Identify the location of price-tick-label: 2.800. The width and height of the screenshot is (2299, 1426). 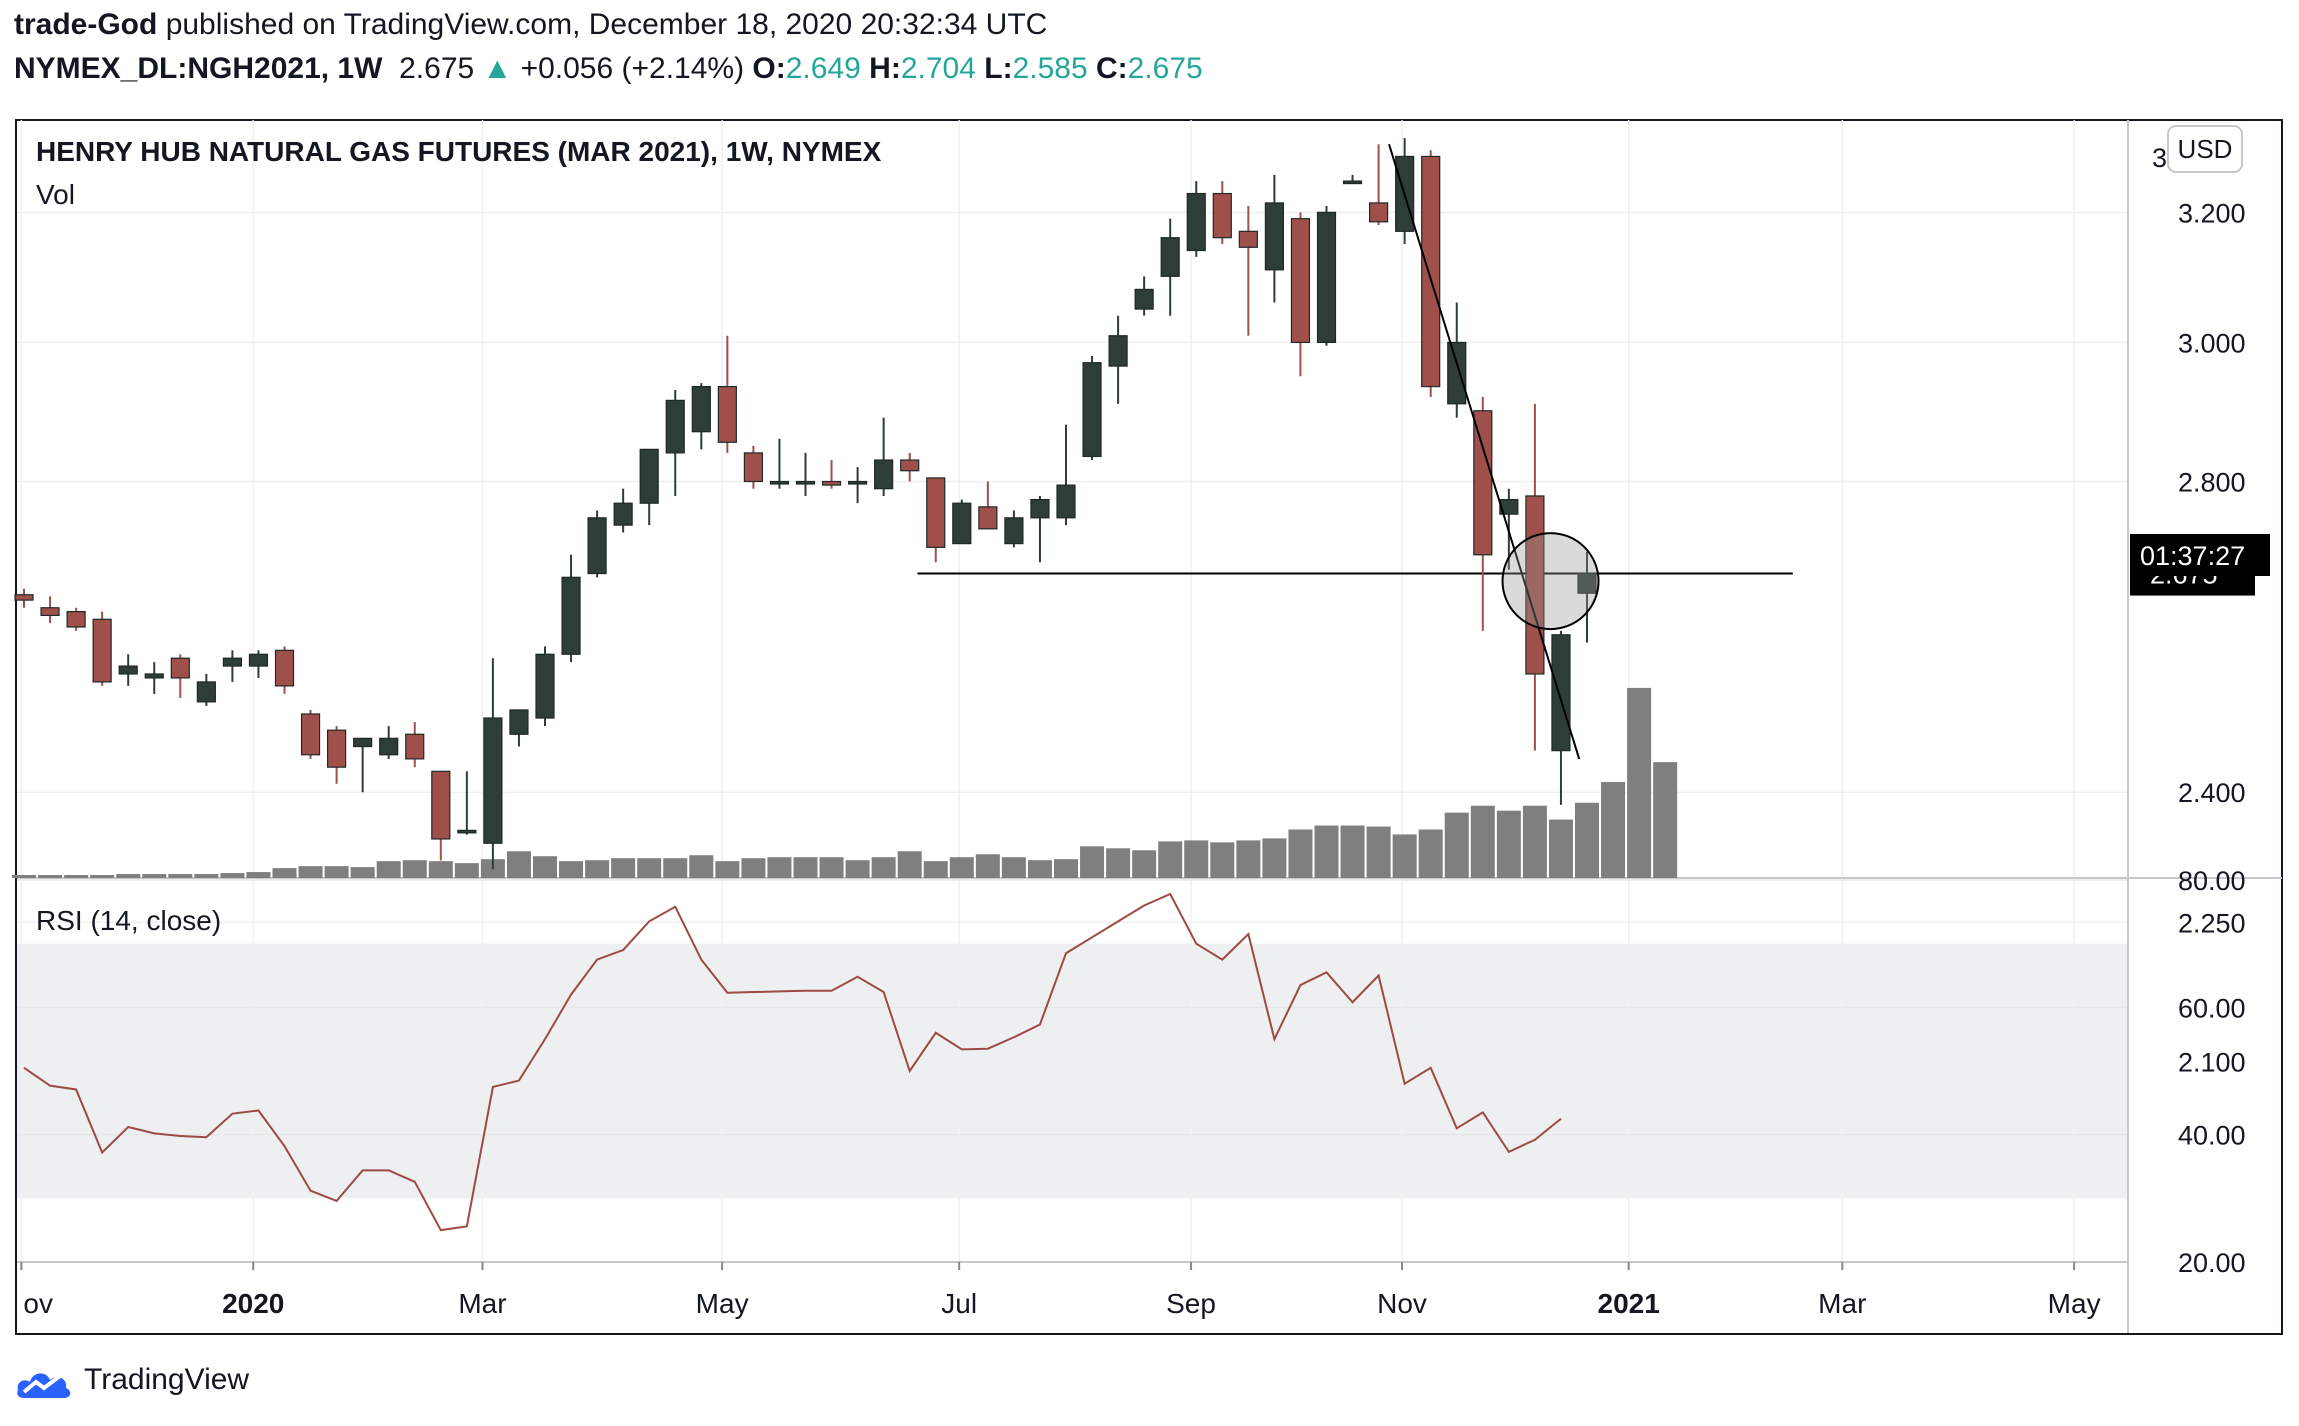
(2212, 482).